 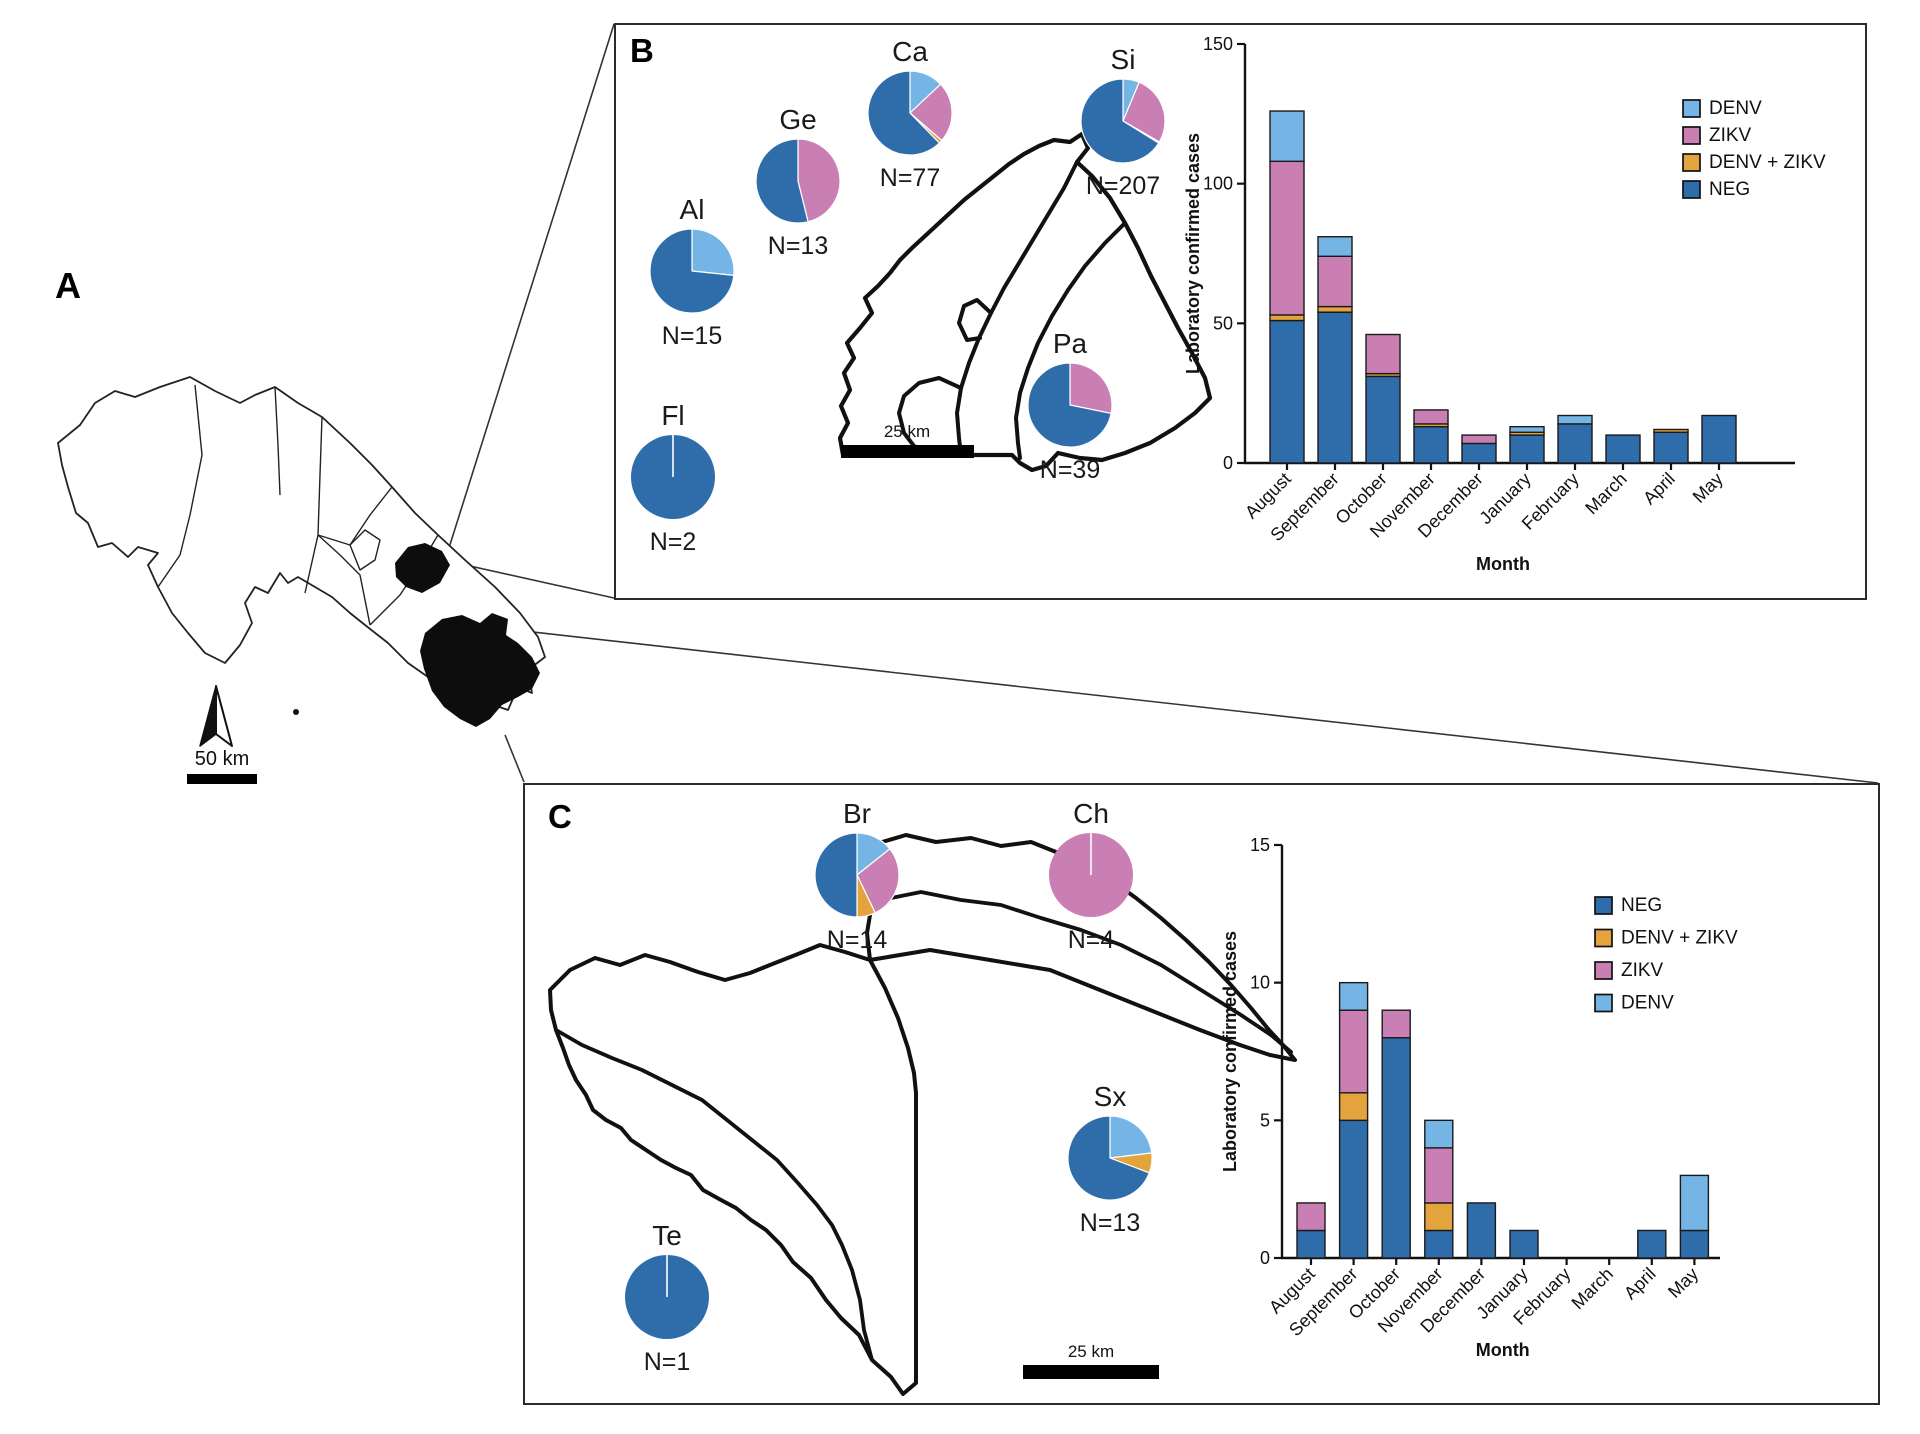 I want to click on y-tick-label: 50, so click(x=1223, y=323).